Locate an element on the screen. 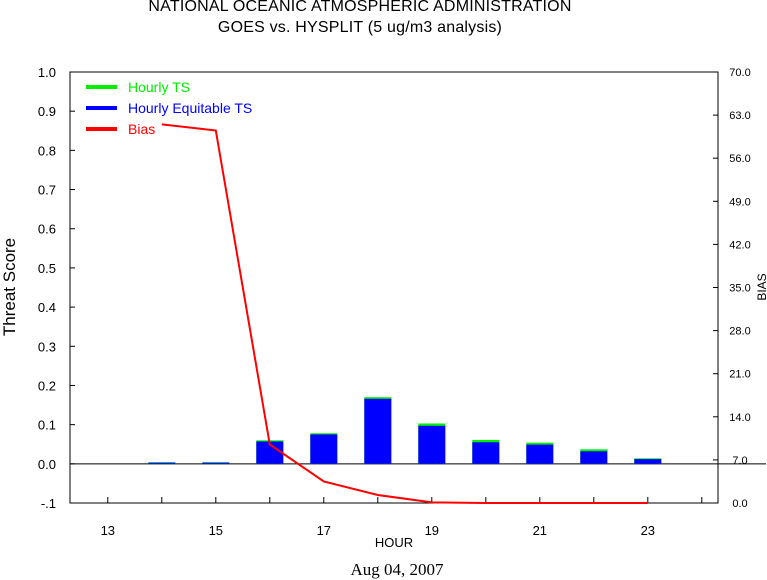 This screenshot has height=580, width=767. y2-tick-label: 21.0 is located at coordinates (739, 375).